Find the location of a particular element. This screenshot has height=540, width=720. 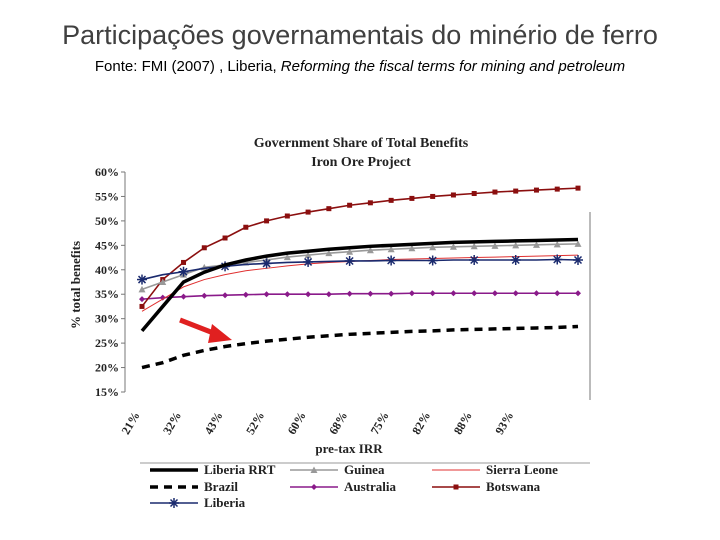

legend-item: Sierra Leone is located at coordinates (495, 469).